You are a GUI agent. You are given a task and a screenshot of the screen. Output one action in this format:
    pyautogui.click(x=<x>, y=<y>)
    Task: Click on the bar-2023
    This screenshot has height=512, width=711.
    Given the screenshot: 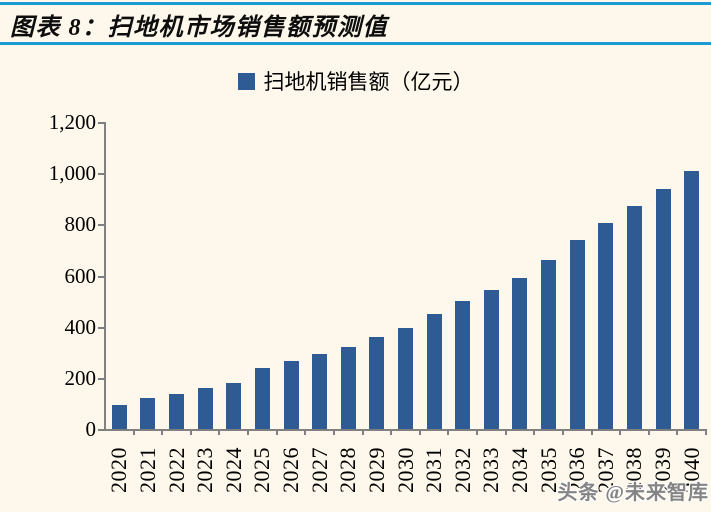 What is the action you would take?
    pyautogui.click(x=205, y=408)
    